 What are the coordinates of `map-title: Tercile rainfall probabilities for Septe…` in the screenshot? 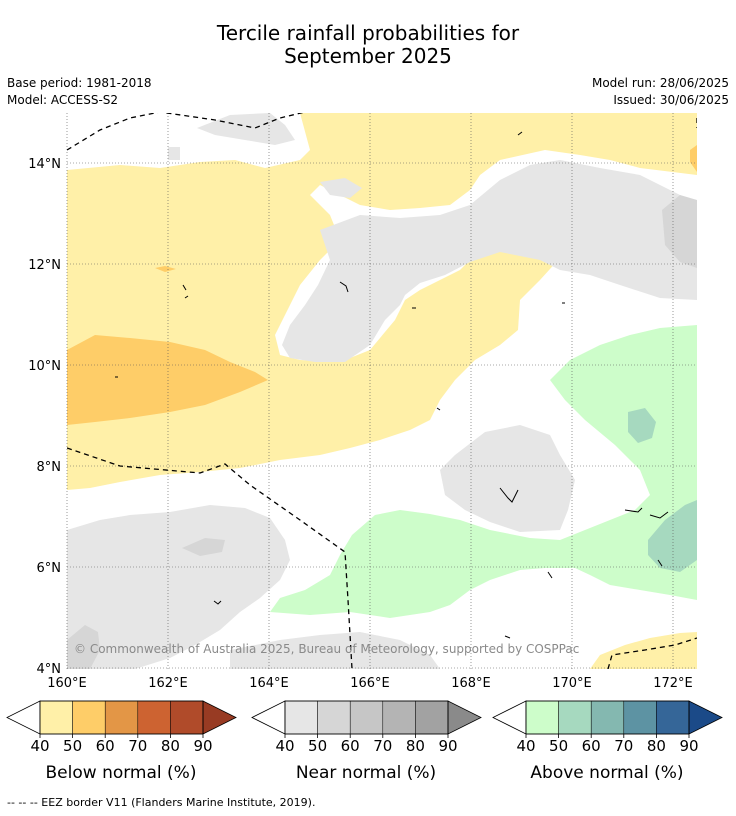 It's located at (368, 45).